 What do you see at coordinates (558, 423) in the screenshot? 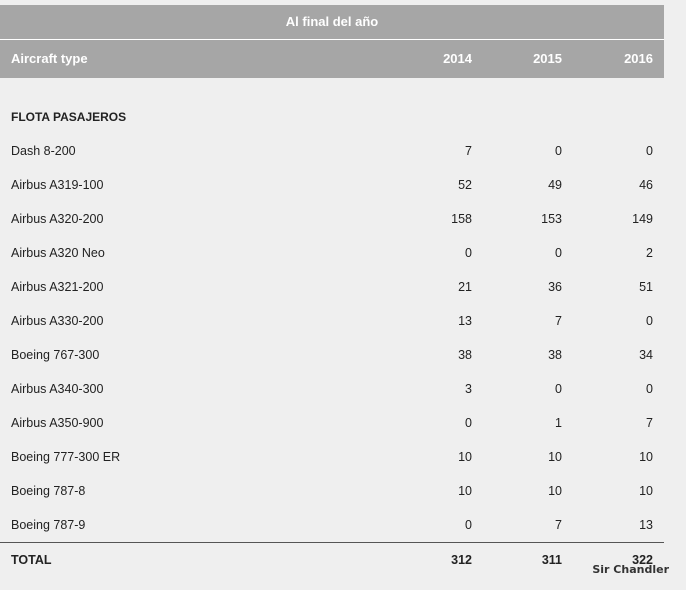
I see `value-2015-cell: 1` at bounding box center [558, 423].